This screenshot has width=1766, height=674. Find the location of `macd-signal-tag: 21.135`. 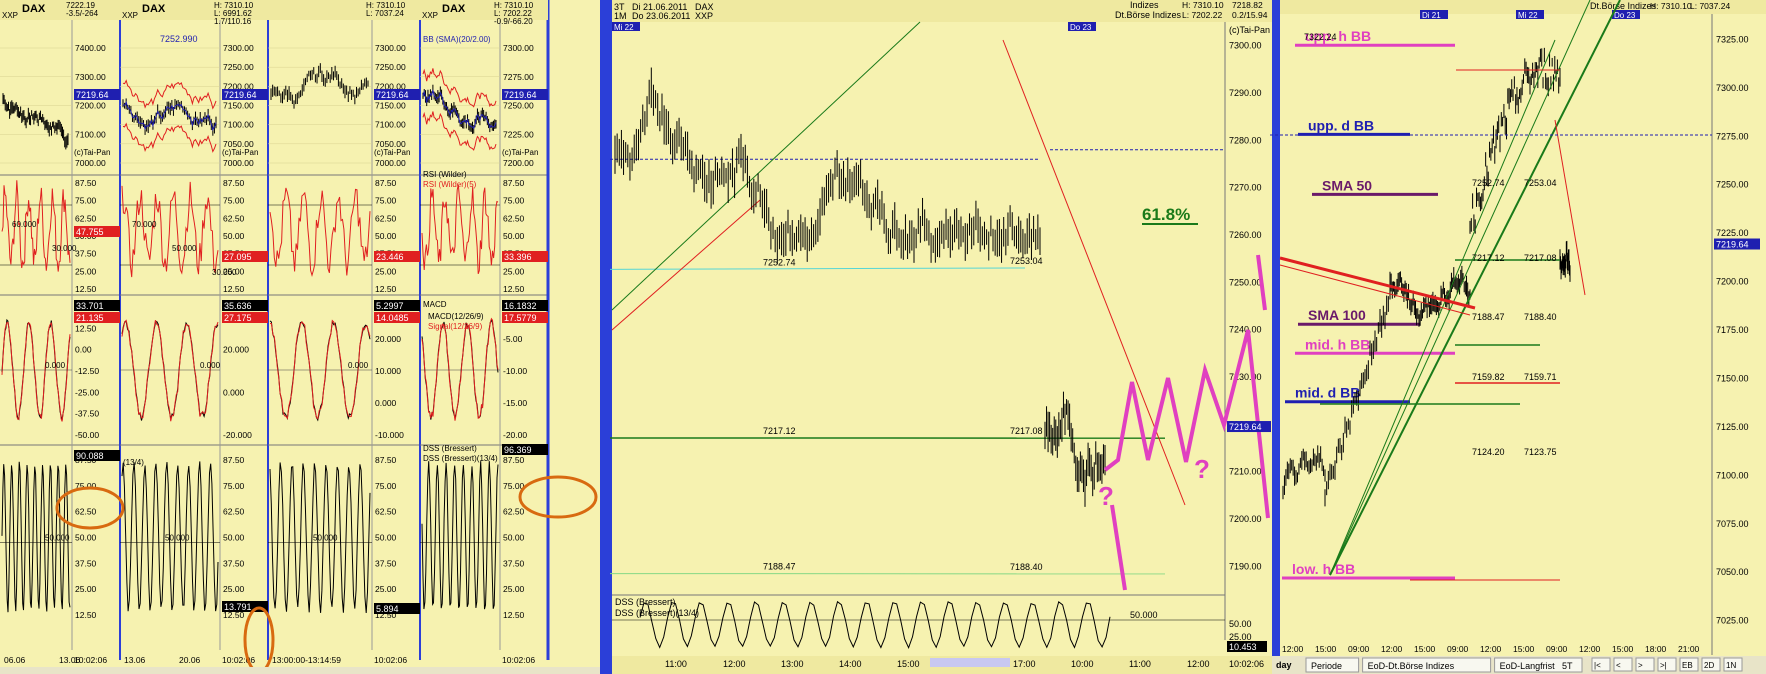

macd-signal-tag: 21.135 is located at coordinates (90, 318).